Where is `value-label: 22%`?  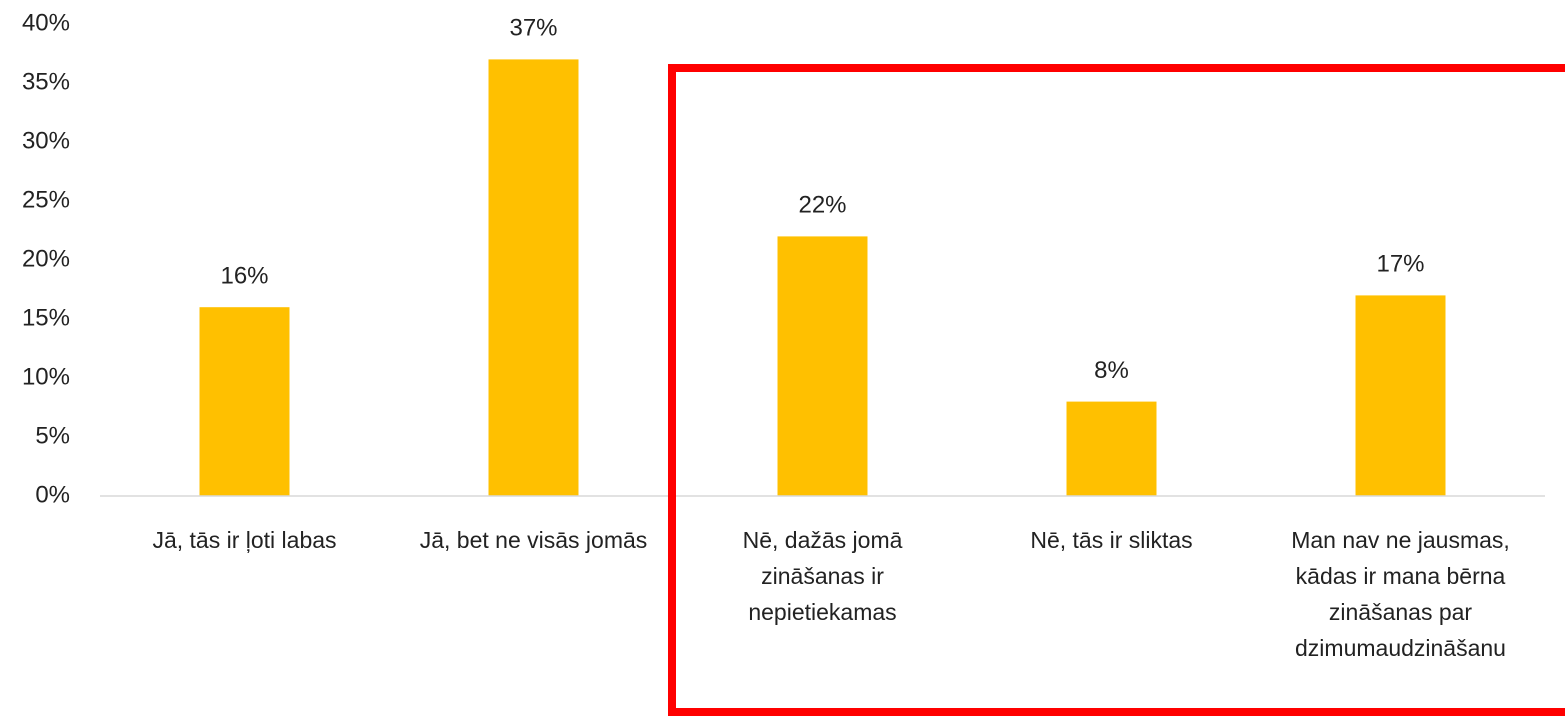 value-label: 22% is located at coordinates (822, 205).